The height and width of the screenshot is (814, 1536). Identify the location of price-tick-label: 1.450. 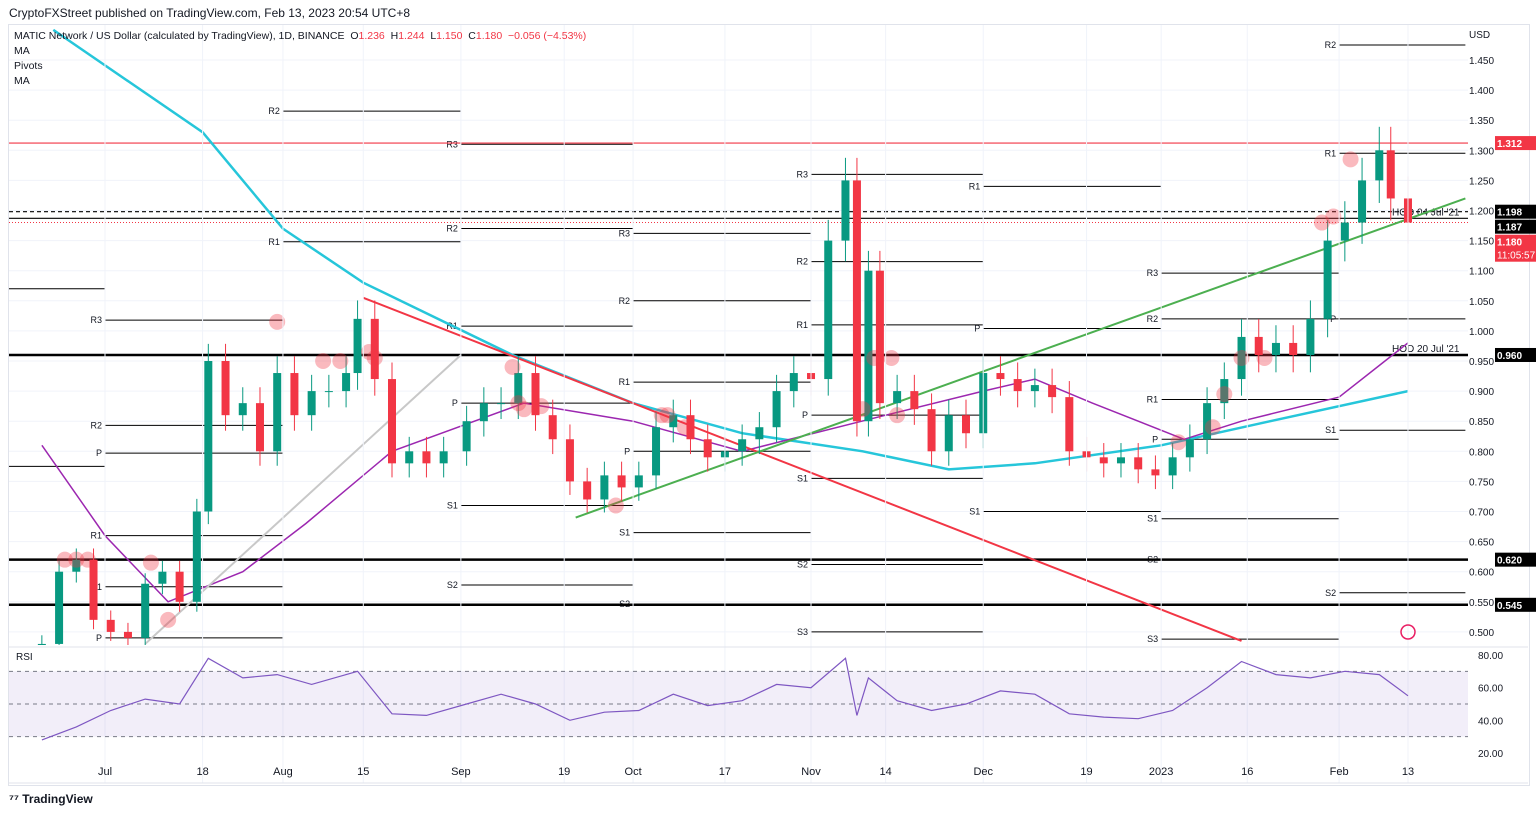
(1481, 61).